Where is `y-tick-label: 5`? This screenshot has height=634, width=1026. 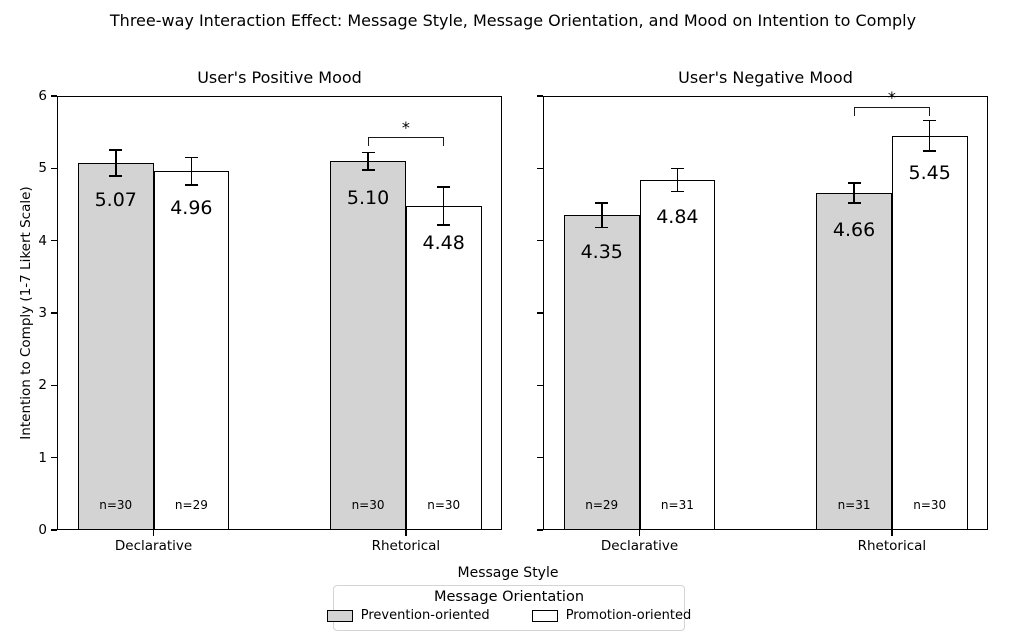 y-tick-label: 5 is located at coordinates (42, 168).